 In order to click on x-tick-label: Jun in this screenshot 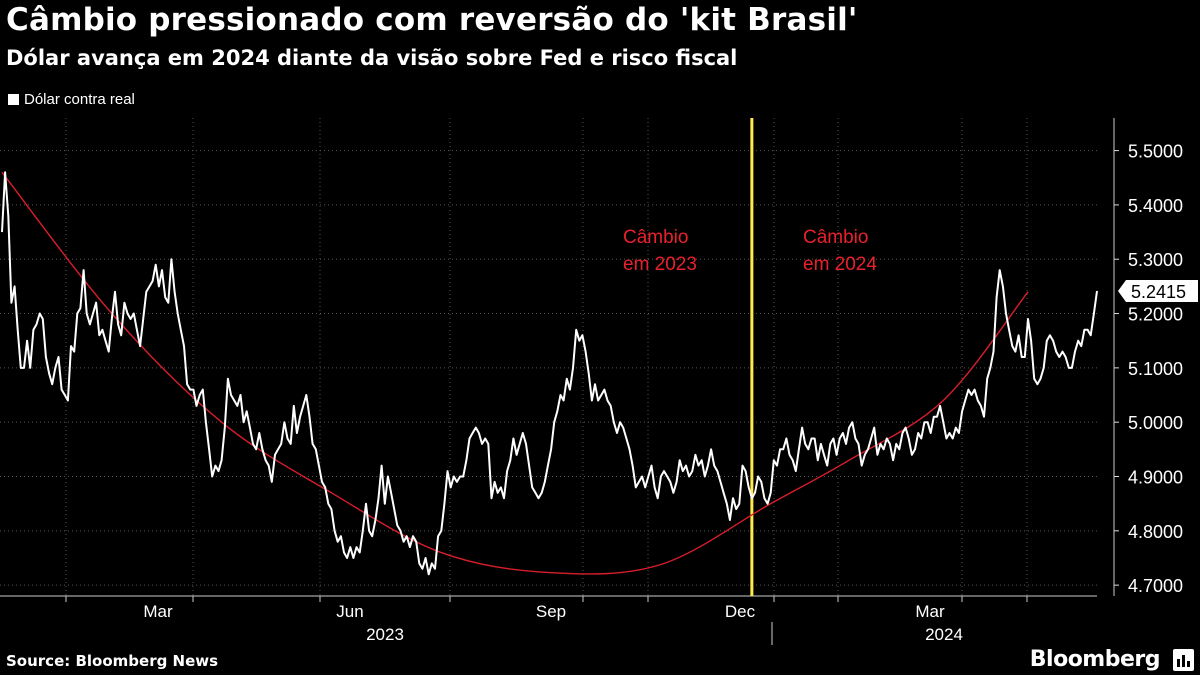, I will do `click(349, 611)`.